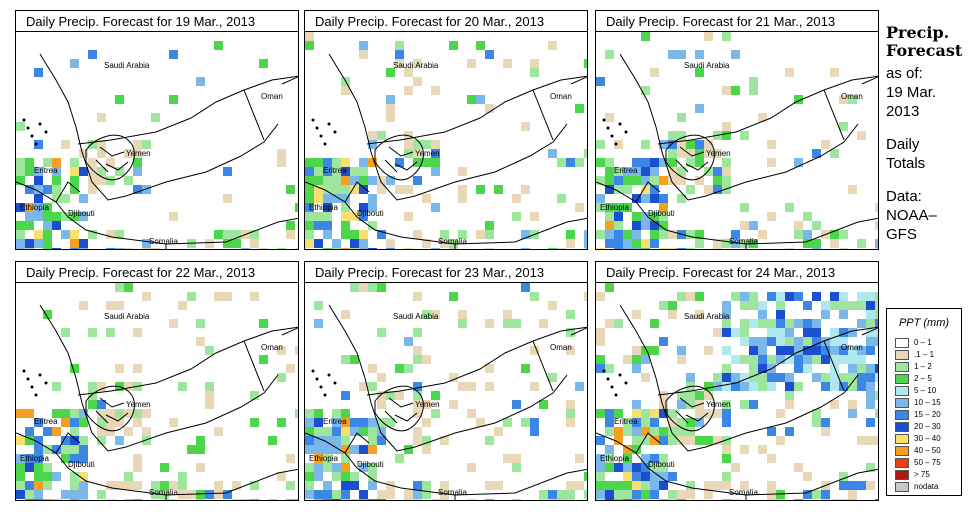 The width and height of the screenshot is (971, 521). Describe the element at coordinates (626, 170) in the screenshot. I see `label-eritrea: Eritrea` at that location.